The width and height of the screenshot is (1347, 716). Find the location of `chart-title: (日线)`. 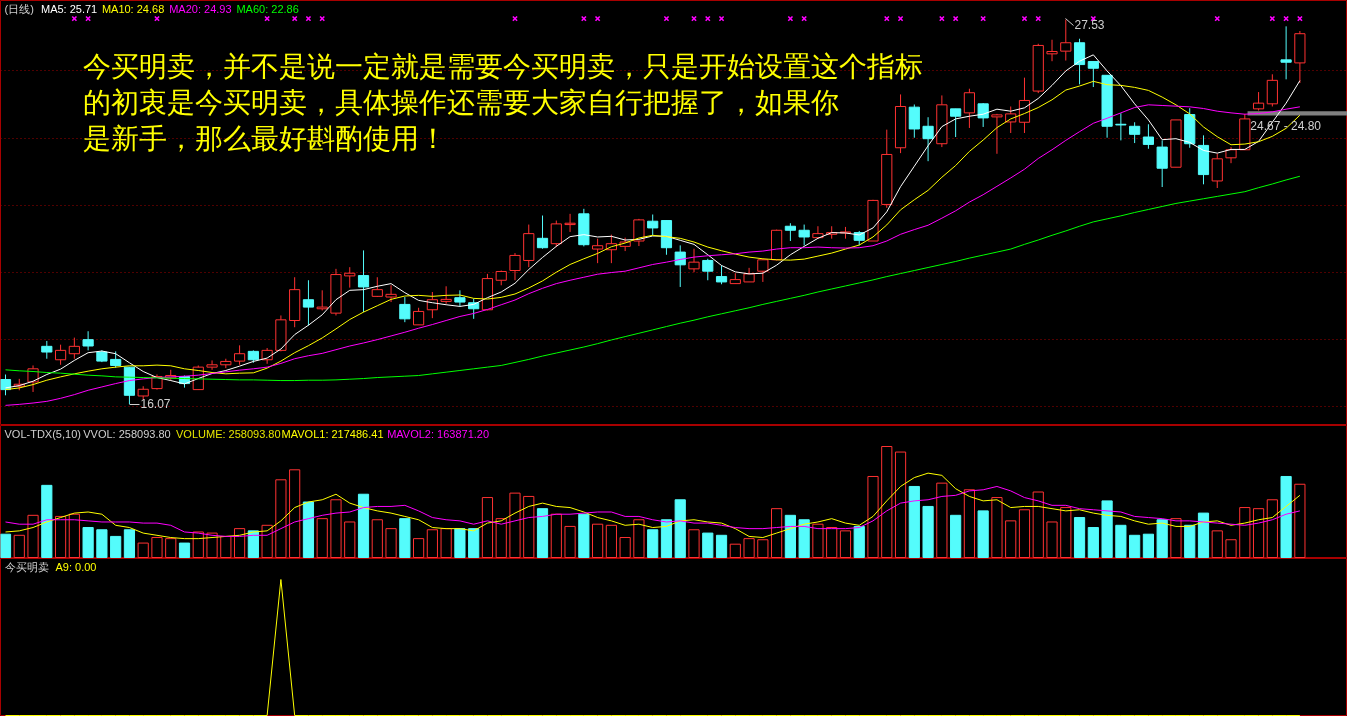

chart-title: (日线) is located at coordinates (19, 8).